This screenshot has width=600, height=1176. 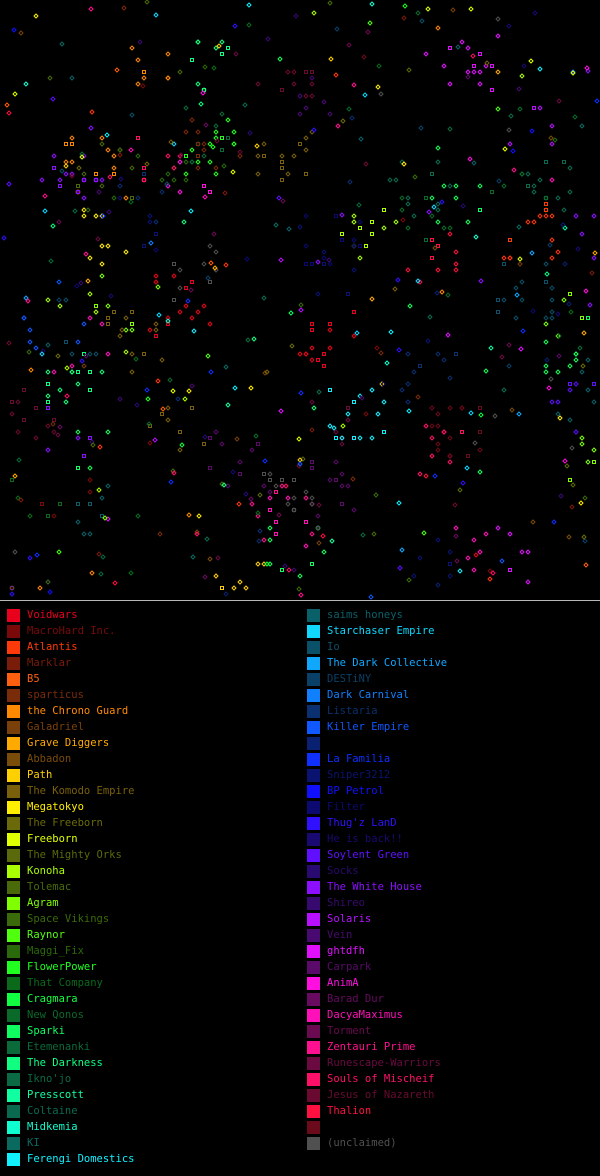 What do you see at coordinates (346, 903) in the screenshot?
I see `faction-name: Shireo` at bounding box center [346, 903].